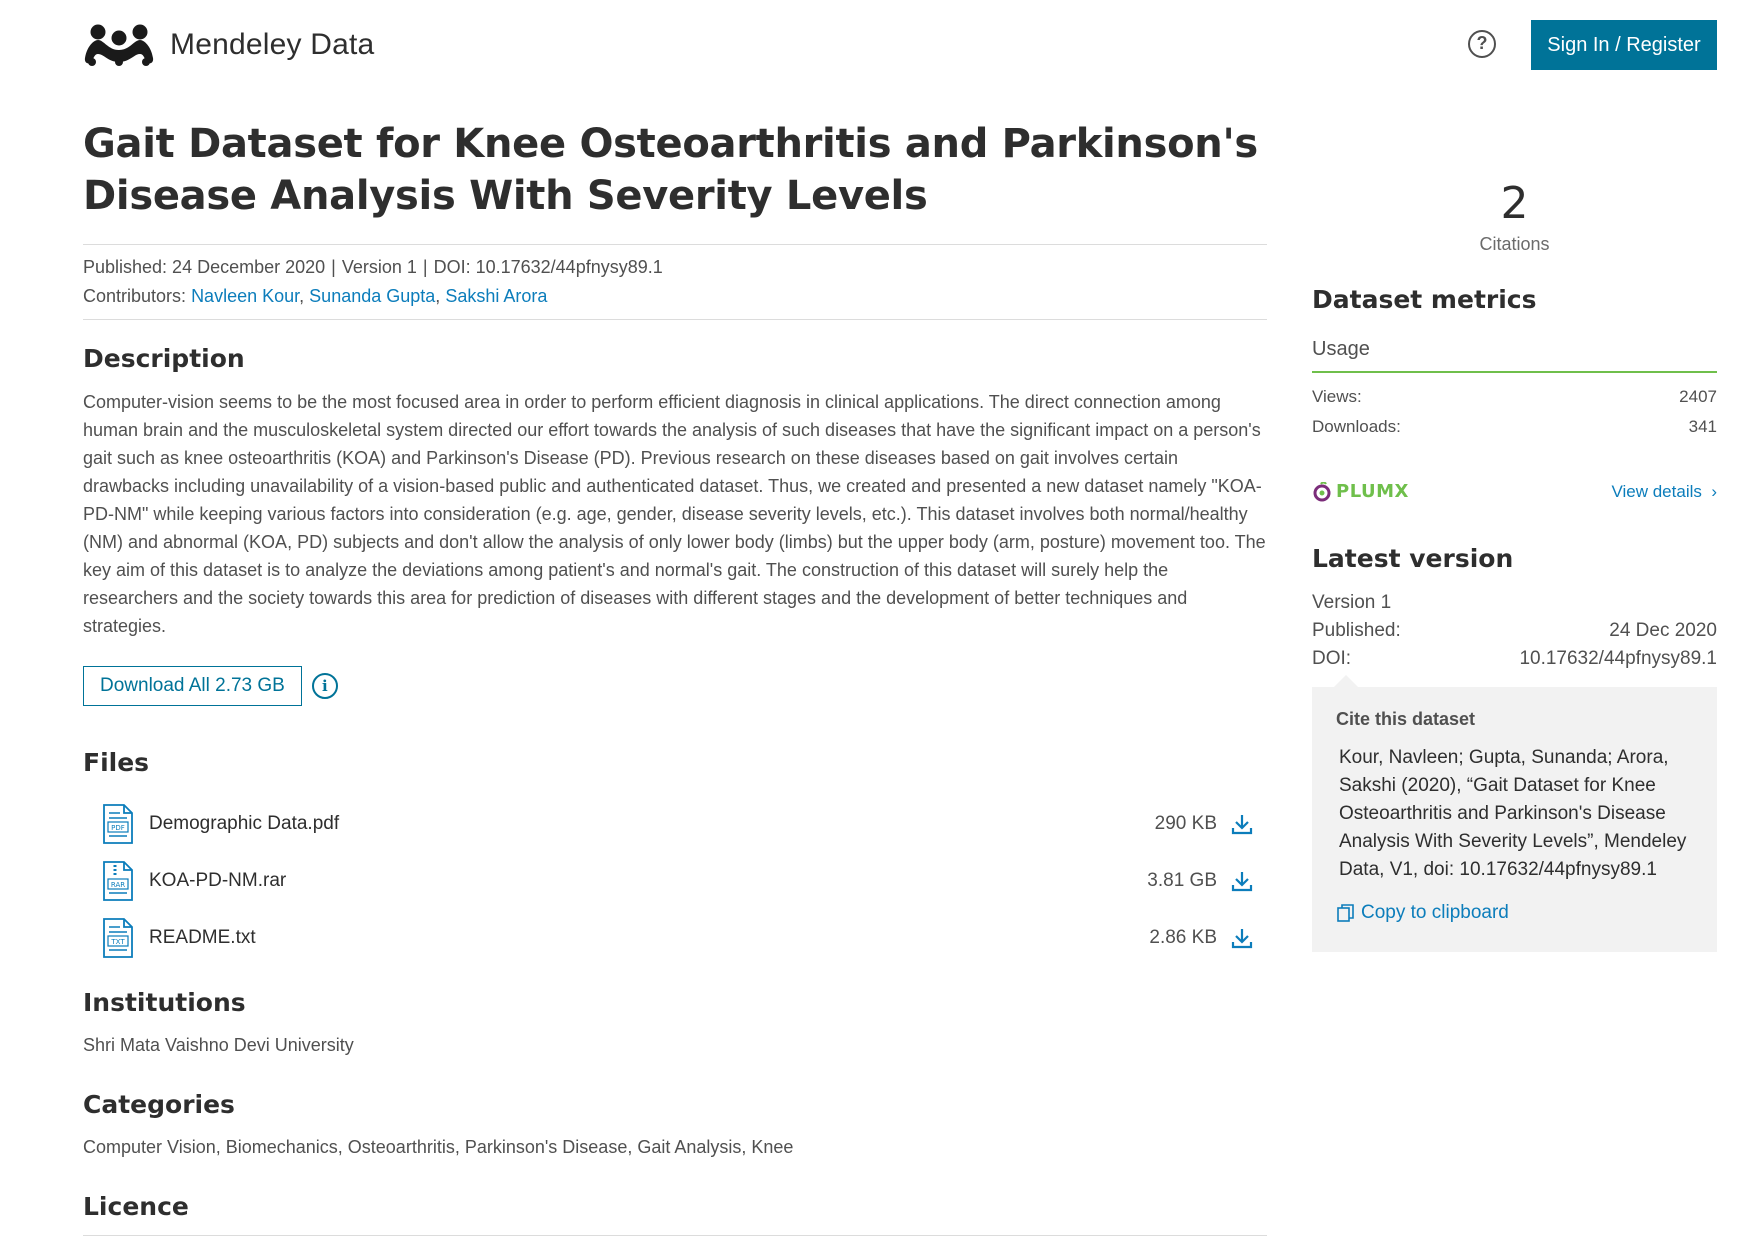  What do you see at coordinates (1698, 396) in the screenshot?
I see `views-value: 2407` at bounding box center [1698, 396].